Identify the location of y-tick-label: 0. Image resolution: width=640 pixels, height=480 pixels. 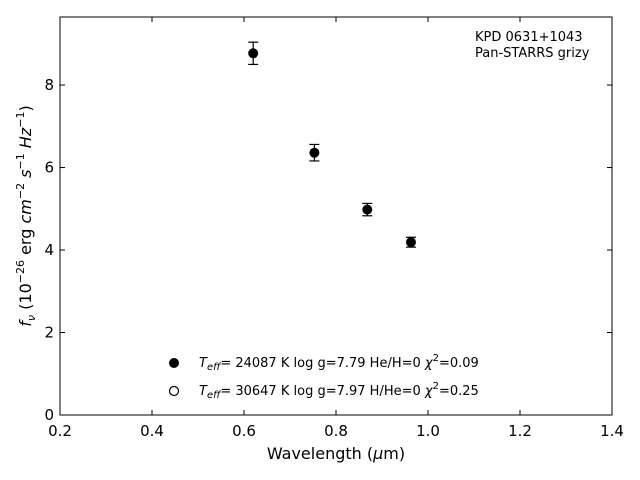
(49, 415).